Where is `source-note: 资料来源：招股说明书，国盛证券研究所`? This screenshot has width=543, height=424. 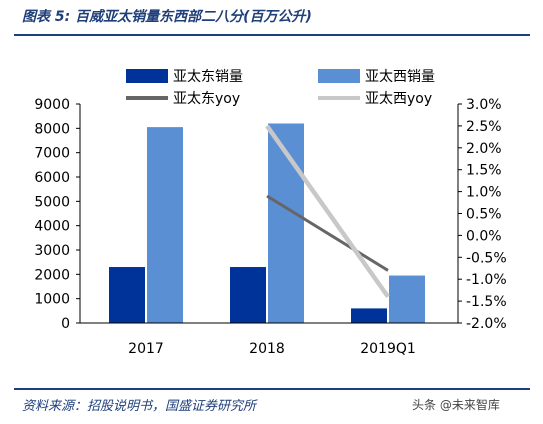 source-note: 资料来源：招股说明书，国盛证券研究所 is located at coordinates (139, 406).